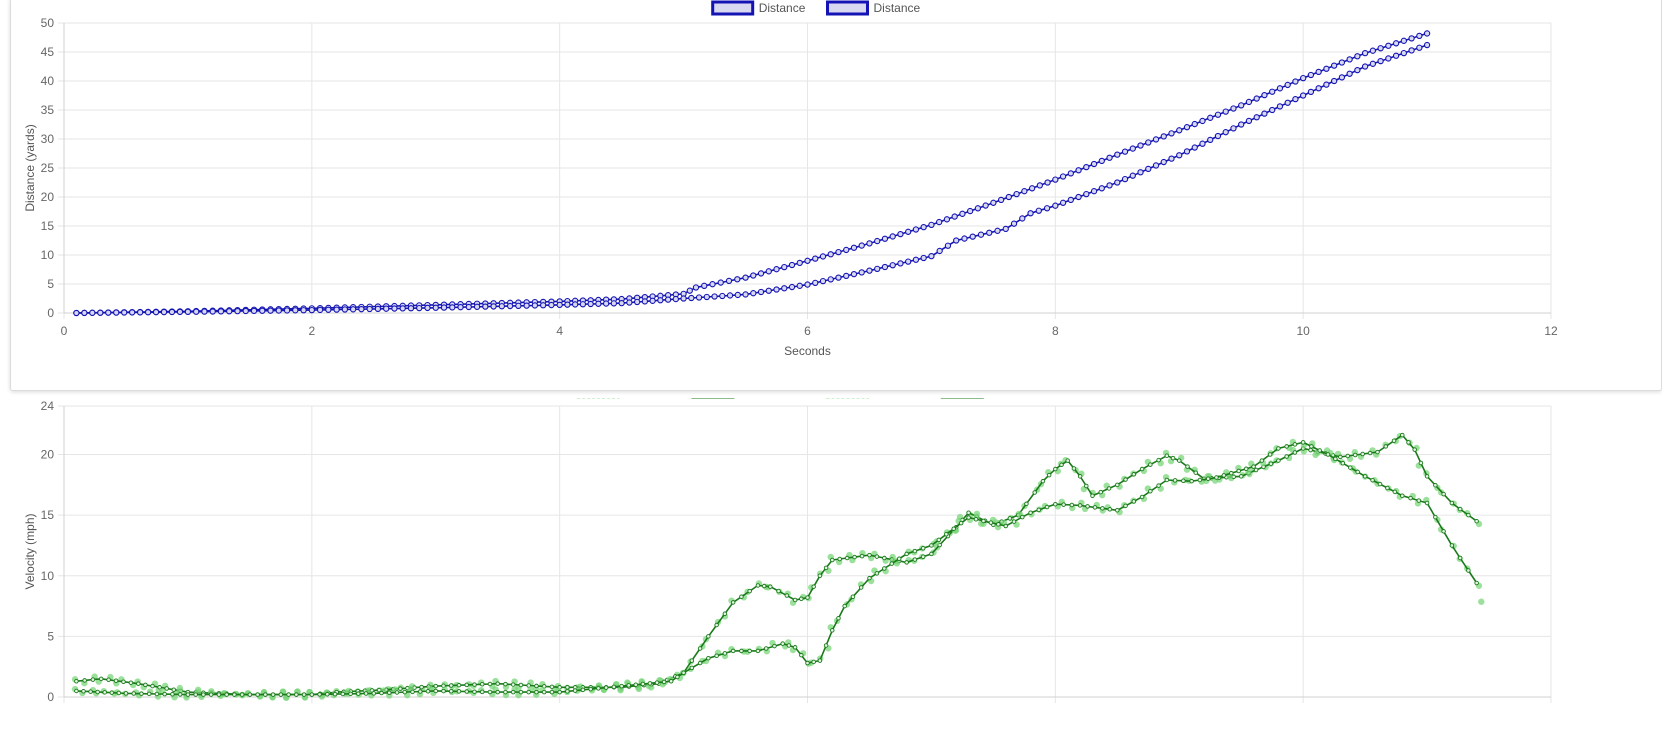 The image size is (1662, 750). Describe the element at coordinates (64, 331) in the screenshot. I see `distance-x-tick-label: 0` at that location.